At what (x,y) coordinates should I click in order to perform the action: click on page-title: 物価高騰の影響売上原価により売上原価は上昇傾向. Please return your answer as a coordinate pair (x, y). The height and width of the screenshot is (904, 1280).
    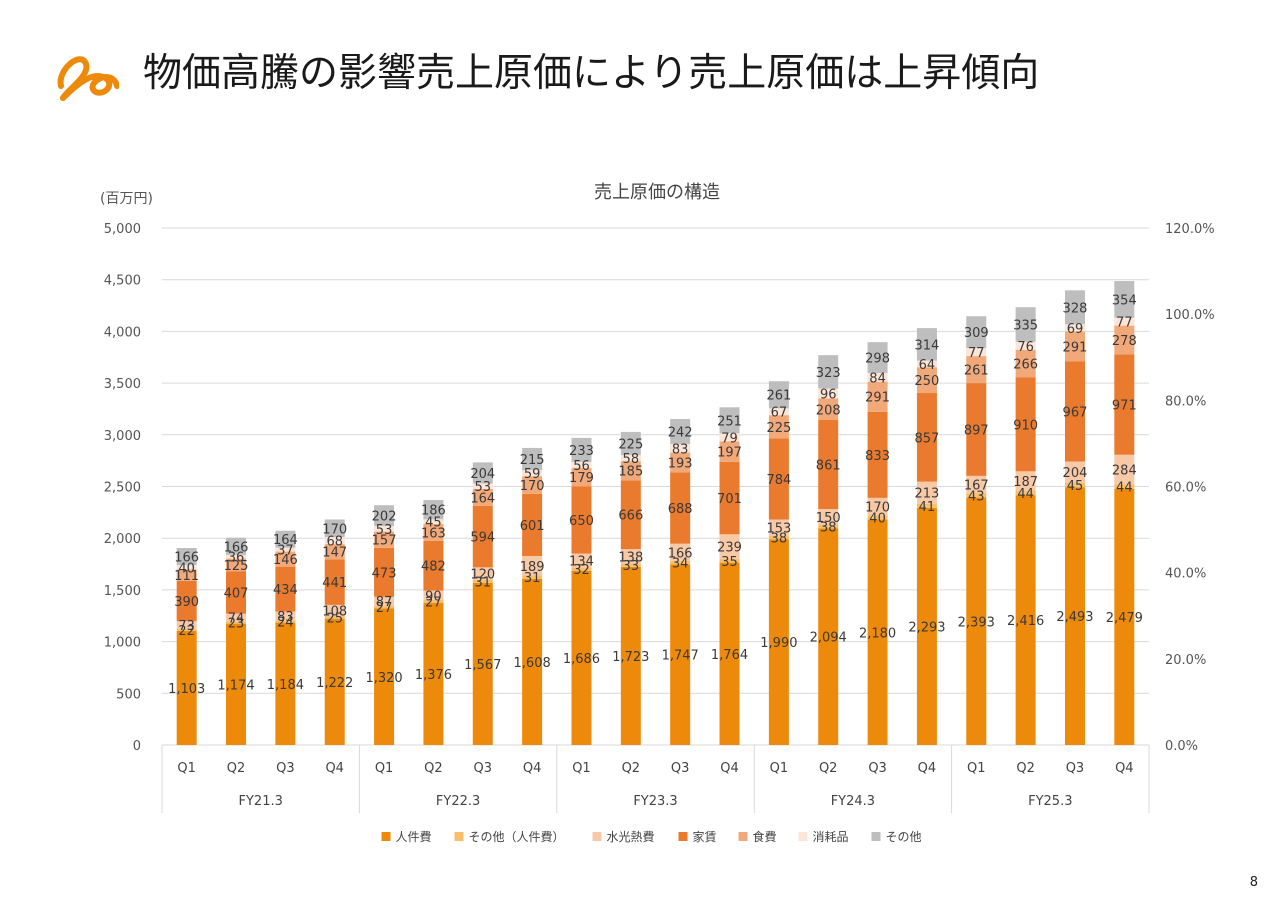
    Looking at the image, I should click on (591, 73).